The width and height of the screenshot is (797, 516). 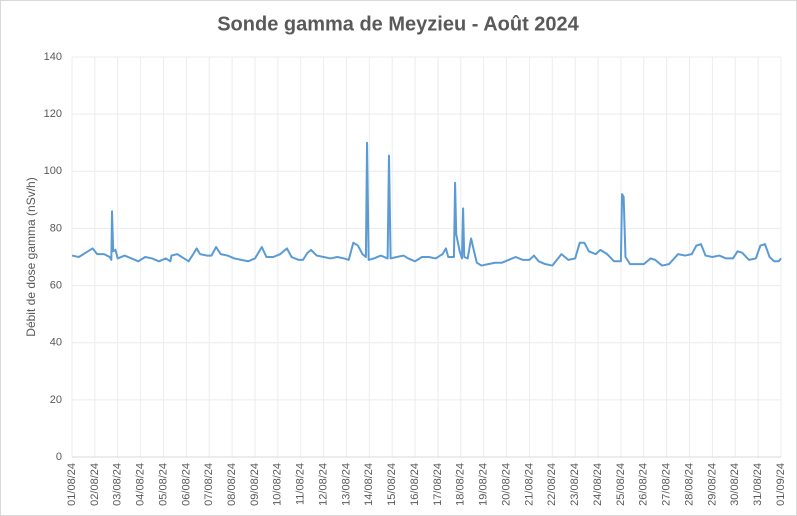 What do you see at coordinates (484, 484) in the screenshot?
I see `x-tick-label: 19/08/24` at bounding box center [484, 484].